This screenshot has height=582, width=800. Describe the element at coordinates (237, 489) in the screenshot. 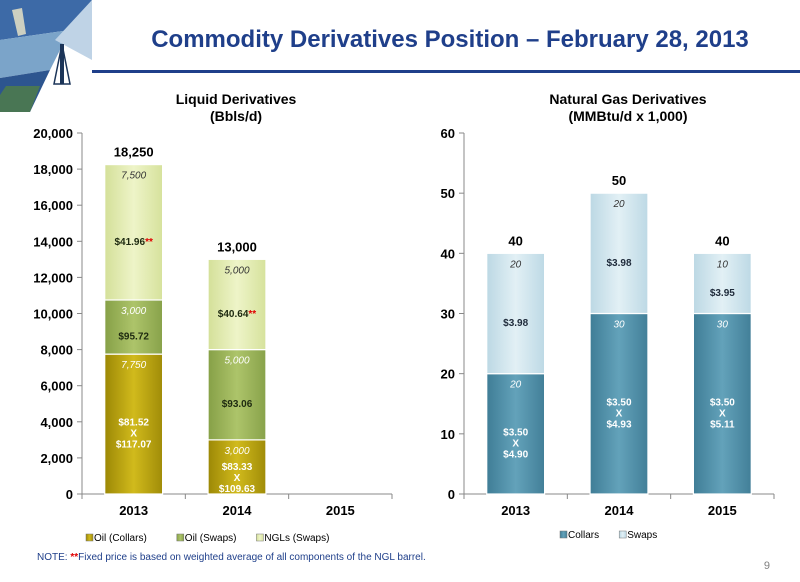

I see `liquid-segment-price-label: $109.63` at that location.